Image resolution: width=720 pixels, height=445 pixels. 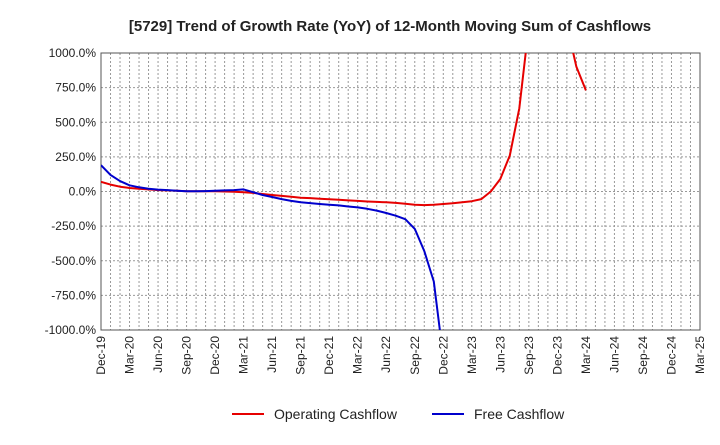 What do you see at coordinates (472, 355) in the screenshot?
I see `x-tick-label: Mar-23` at bounding box center [472, 355].